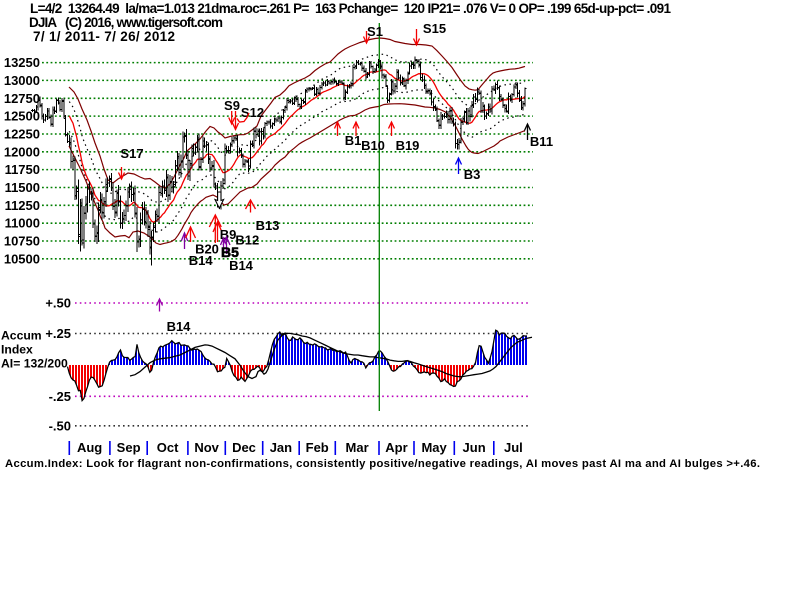  I want to click on svg-text: 7/ 1/ 2011- 7/ 26/ 2012, so click(104, 36).